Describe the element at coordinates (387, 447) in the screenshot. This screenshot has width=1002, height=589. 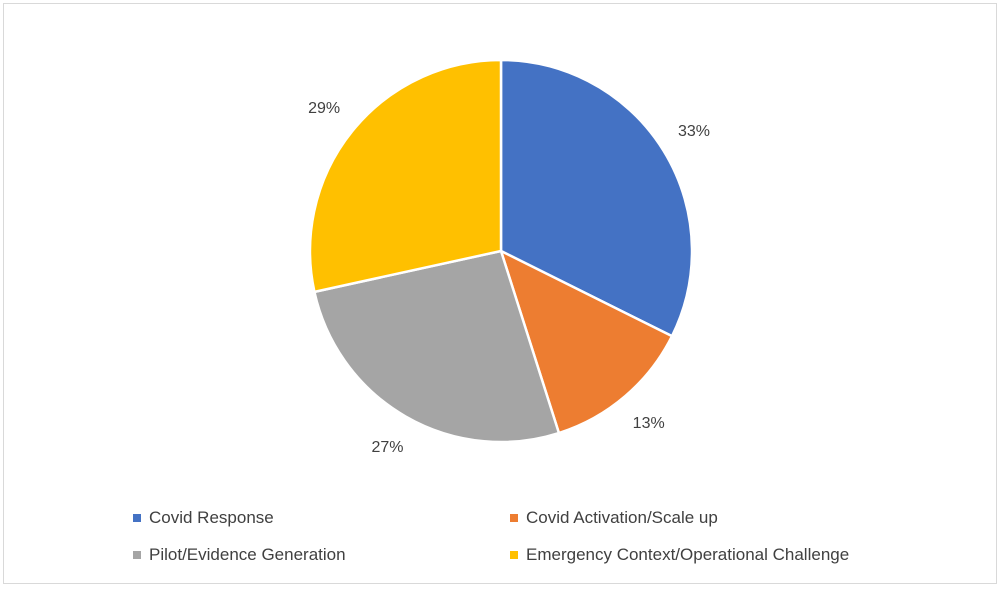
I see `data-label-pilot-evidence: 27%` at that location.